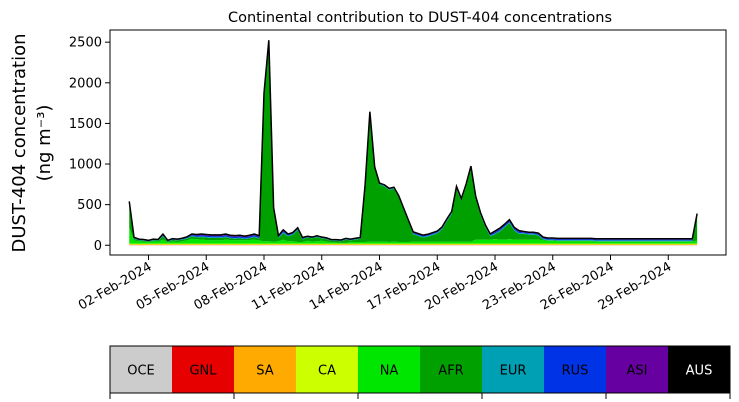  I want to click on legend-label-aus: AUS, so click(699, 371).